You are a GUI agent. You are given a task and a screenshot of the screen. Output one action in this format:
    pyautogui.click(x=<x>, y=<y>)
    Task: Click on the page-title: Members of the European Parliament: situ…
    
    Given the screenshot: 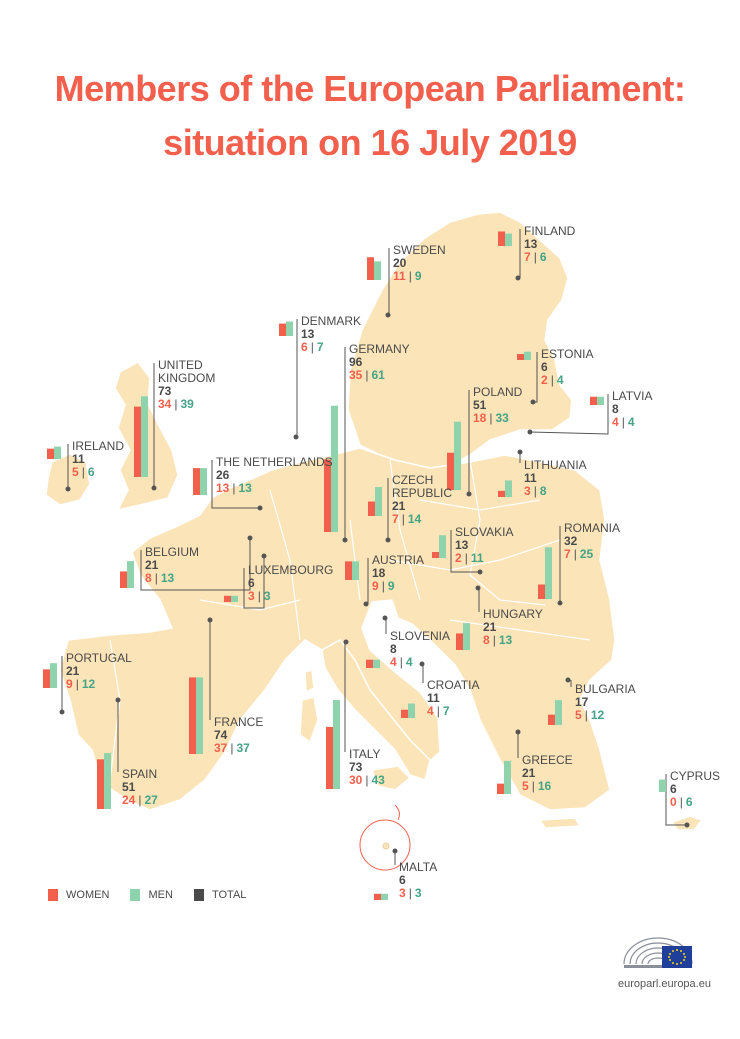 What is the action you would take?
    pyautogui.click(x=370, y=116)
    